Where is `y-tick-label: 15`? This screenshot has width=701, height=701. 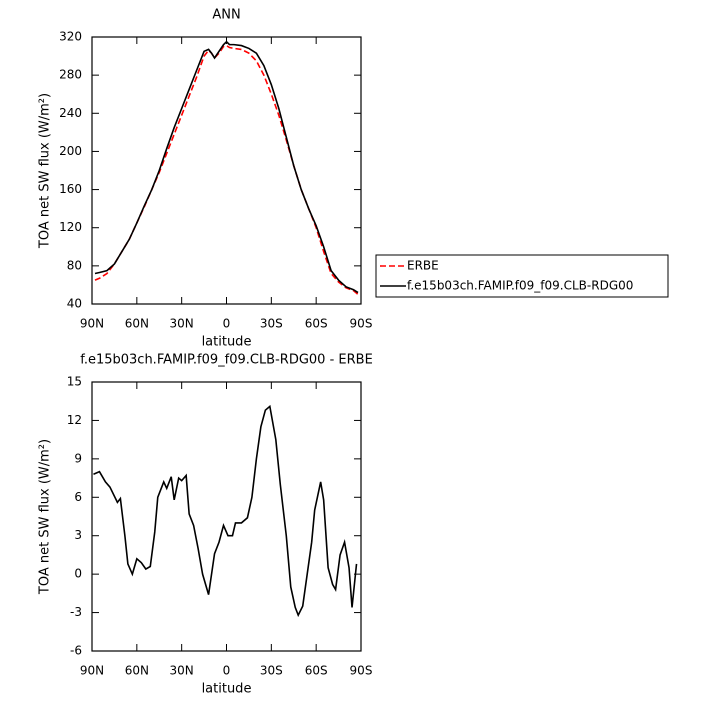 y-tick-label: 15 is located at coordinates (74, 382).